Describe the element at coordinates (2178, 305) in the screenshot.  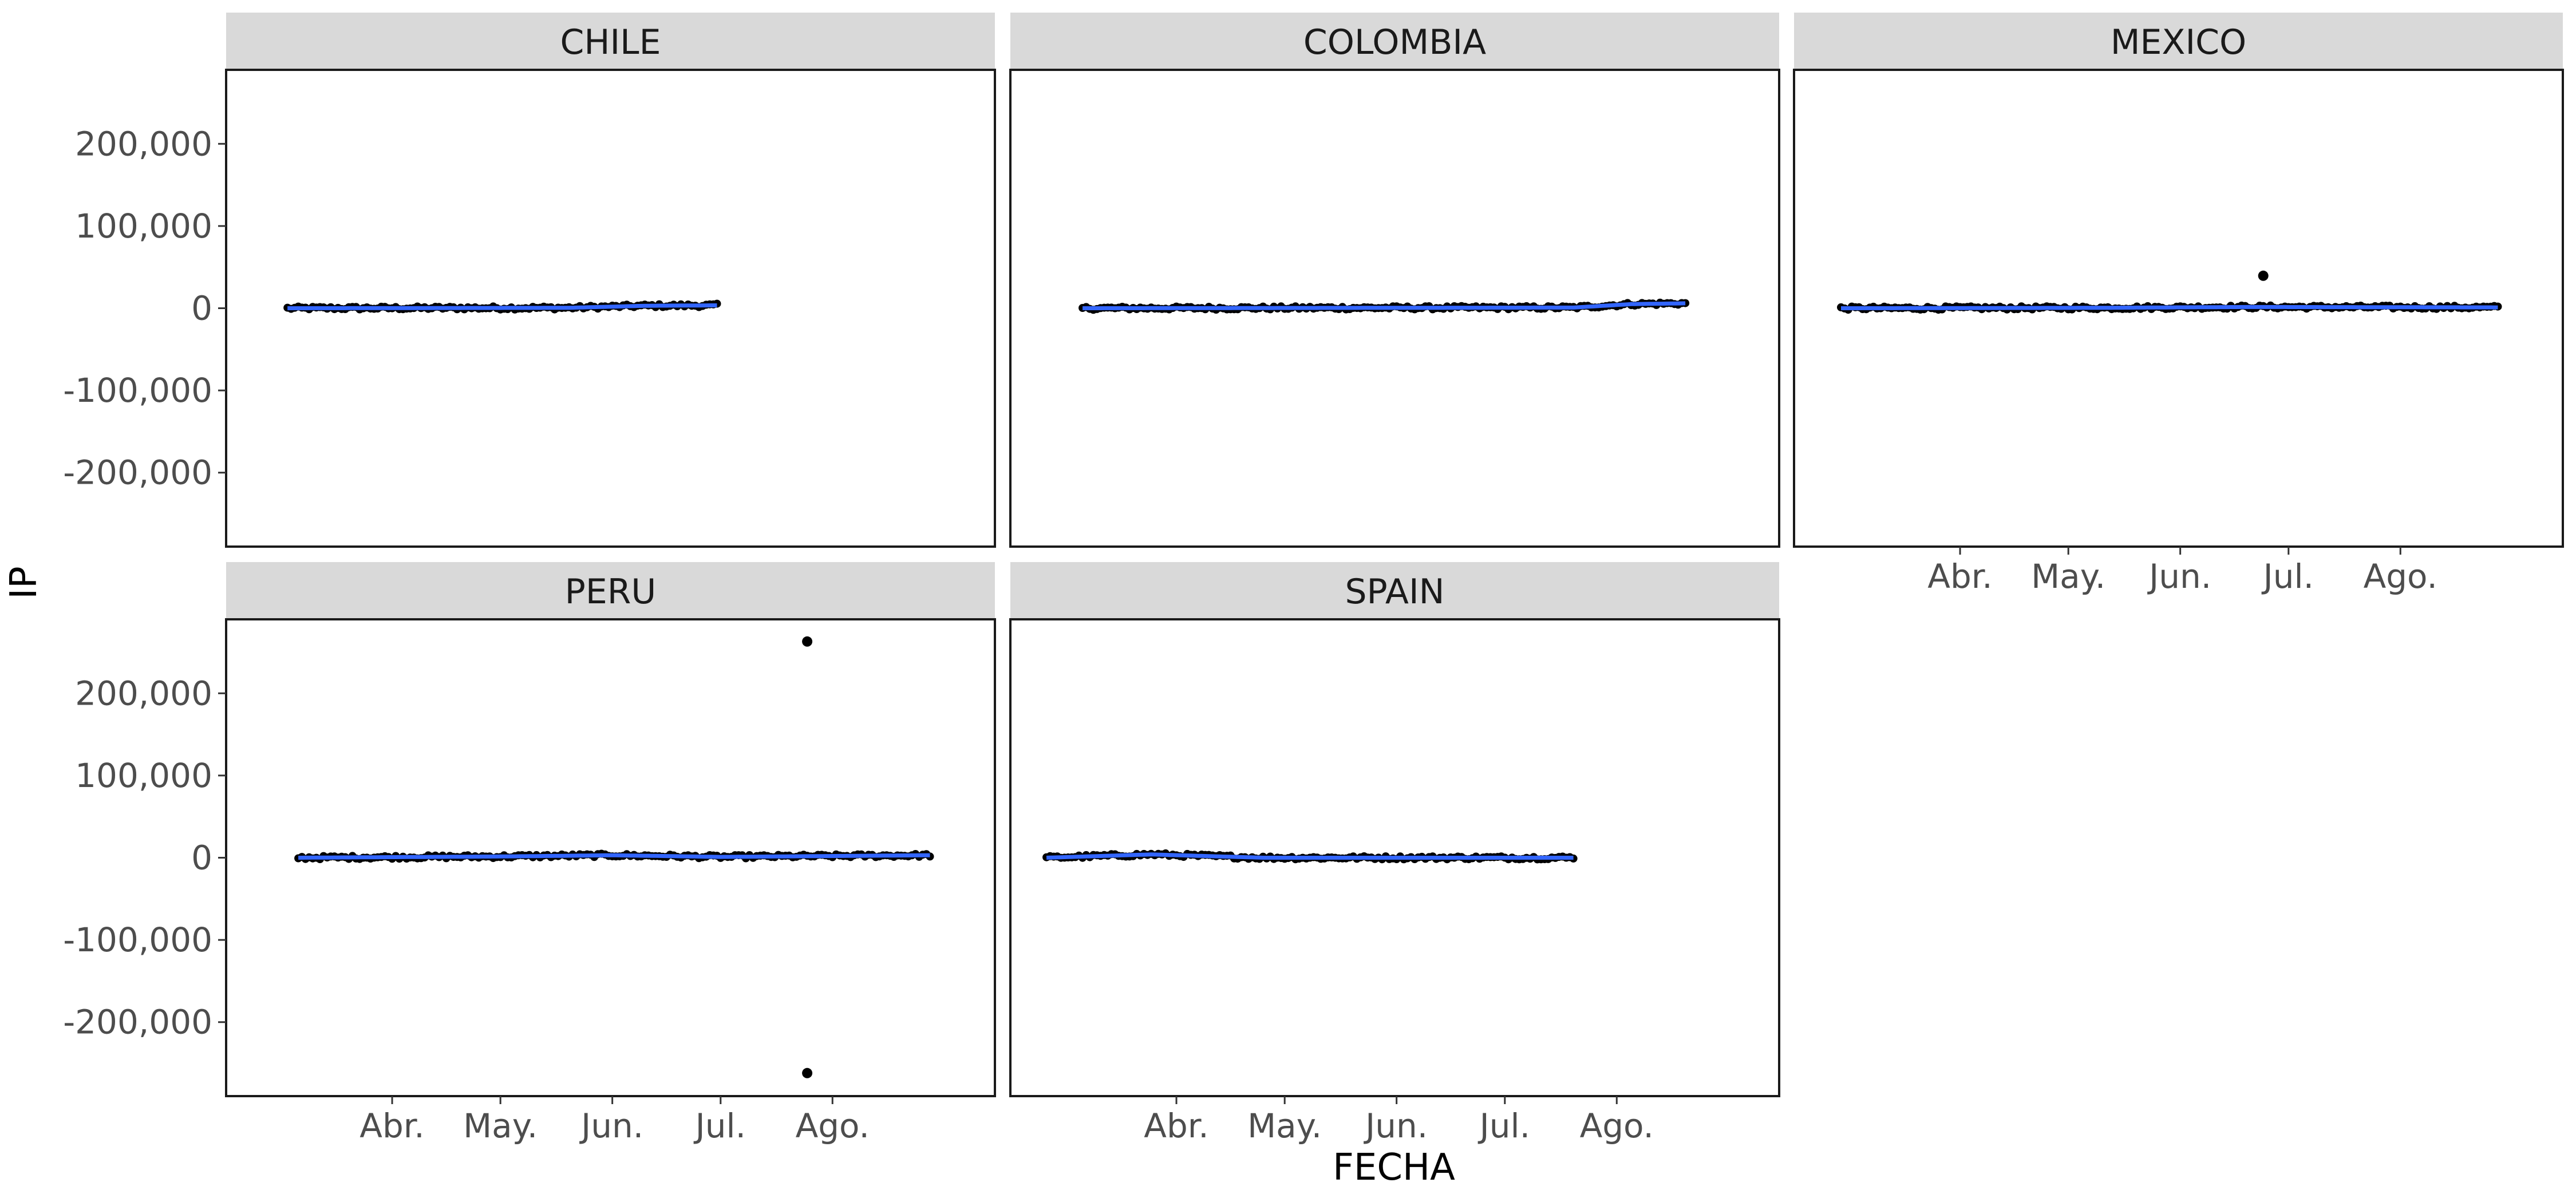
I see `facet-panel: MEXICO Abr. May. Jun. Jul. Ago.` at that location.